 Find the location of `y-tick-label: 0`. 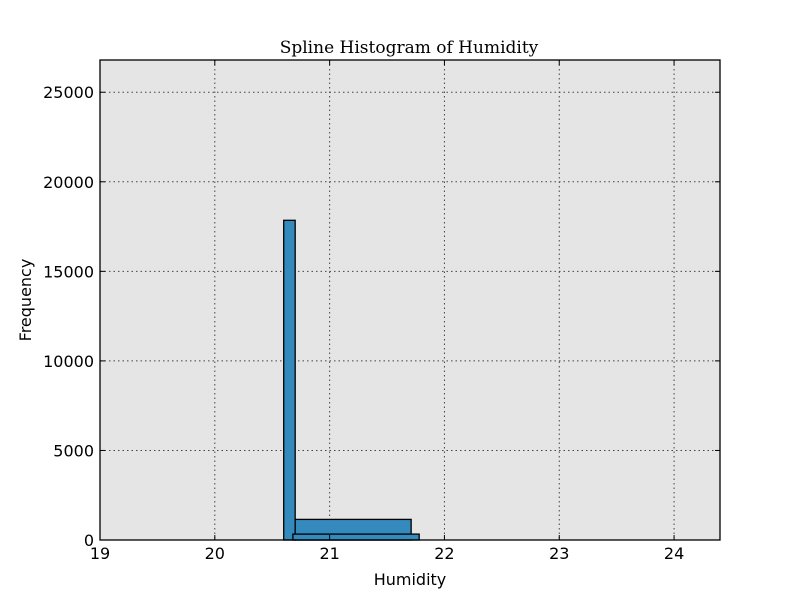

y-tick-label: 0 is located at coordinates (89, 540).